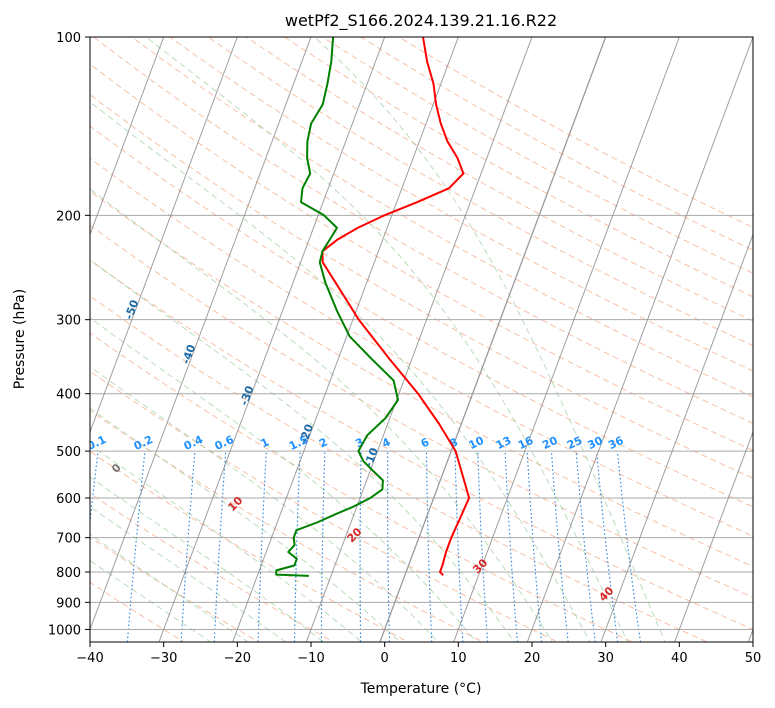 Image resolution: width=775 pixels, height=708 pixels. What do you see at coordinates (68, 321) in the screenshot?
I see `y-tick-label: 300` at bounding box center [68, 321].